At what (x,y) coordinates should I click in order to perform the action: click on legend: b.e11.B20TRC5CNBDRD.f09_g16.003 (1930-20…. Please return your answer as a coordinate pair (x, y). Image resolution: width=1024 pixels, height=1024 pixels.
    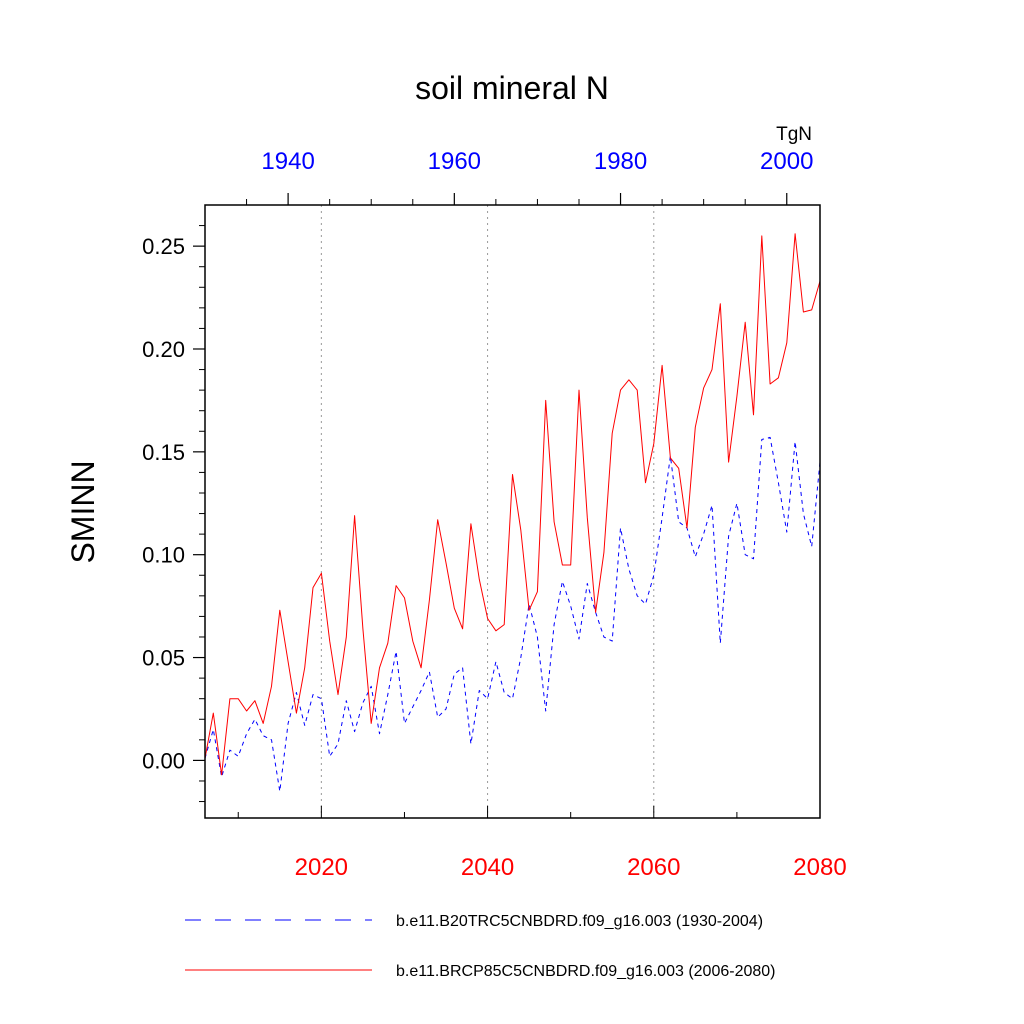
    Looking at the image, I should click on (480, 946).